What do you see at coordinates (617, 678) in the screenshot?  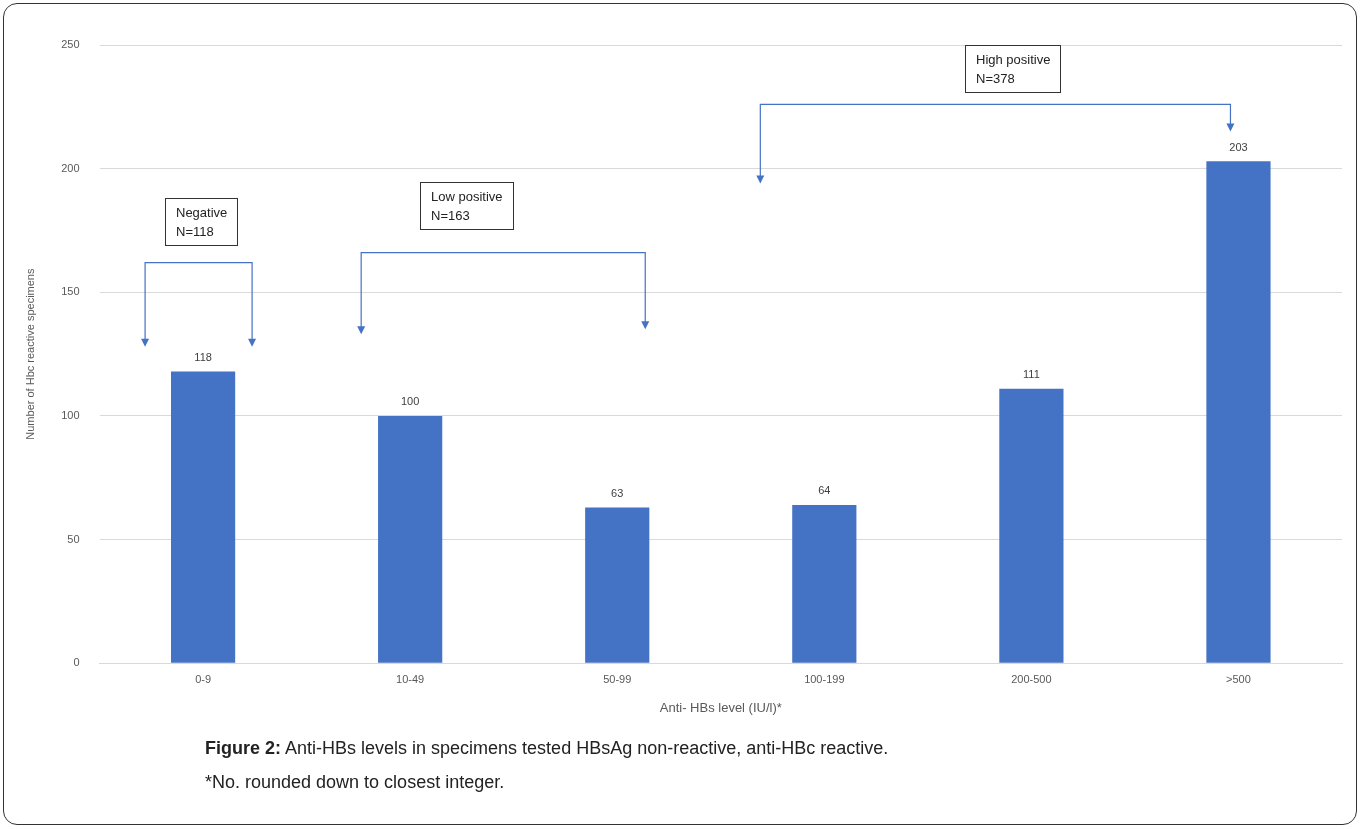 I see `x-tick-label: 50-99` at bounding box center [617, 678].